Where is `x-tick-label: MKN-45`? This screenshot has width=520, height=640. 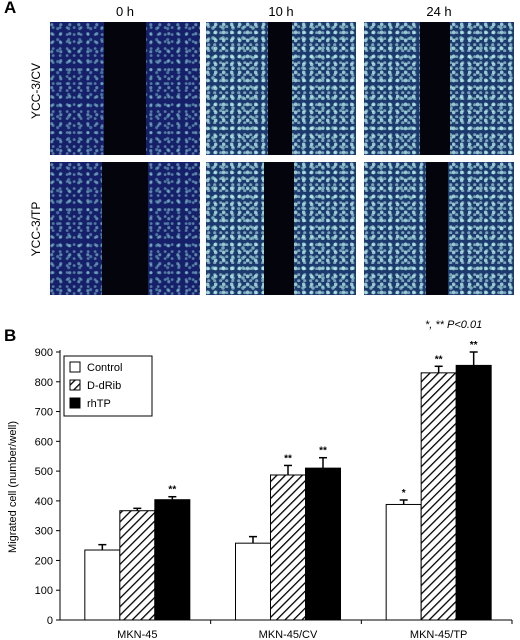
x-tick-label: MKN-45 is located at coordinates (137, 634).